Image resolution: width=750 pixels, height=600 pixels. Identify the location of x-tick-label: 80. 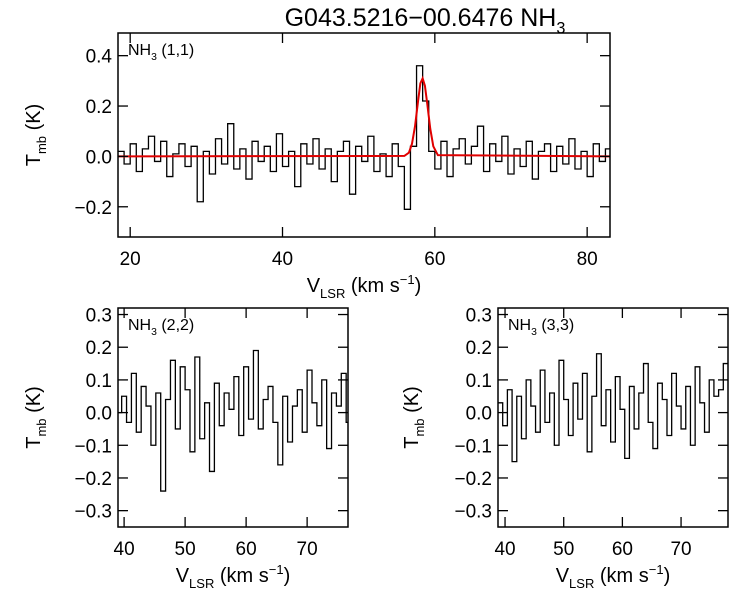
(587, 259).